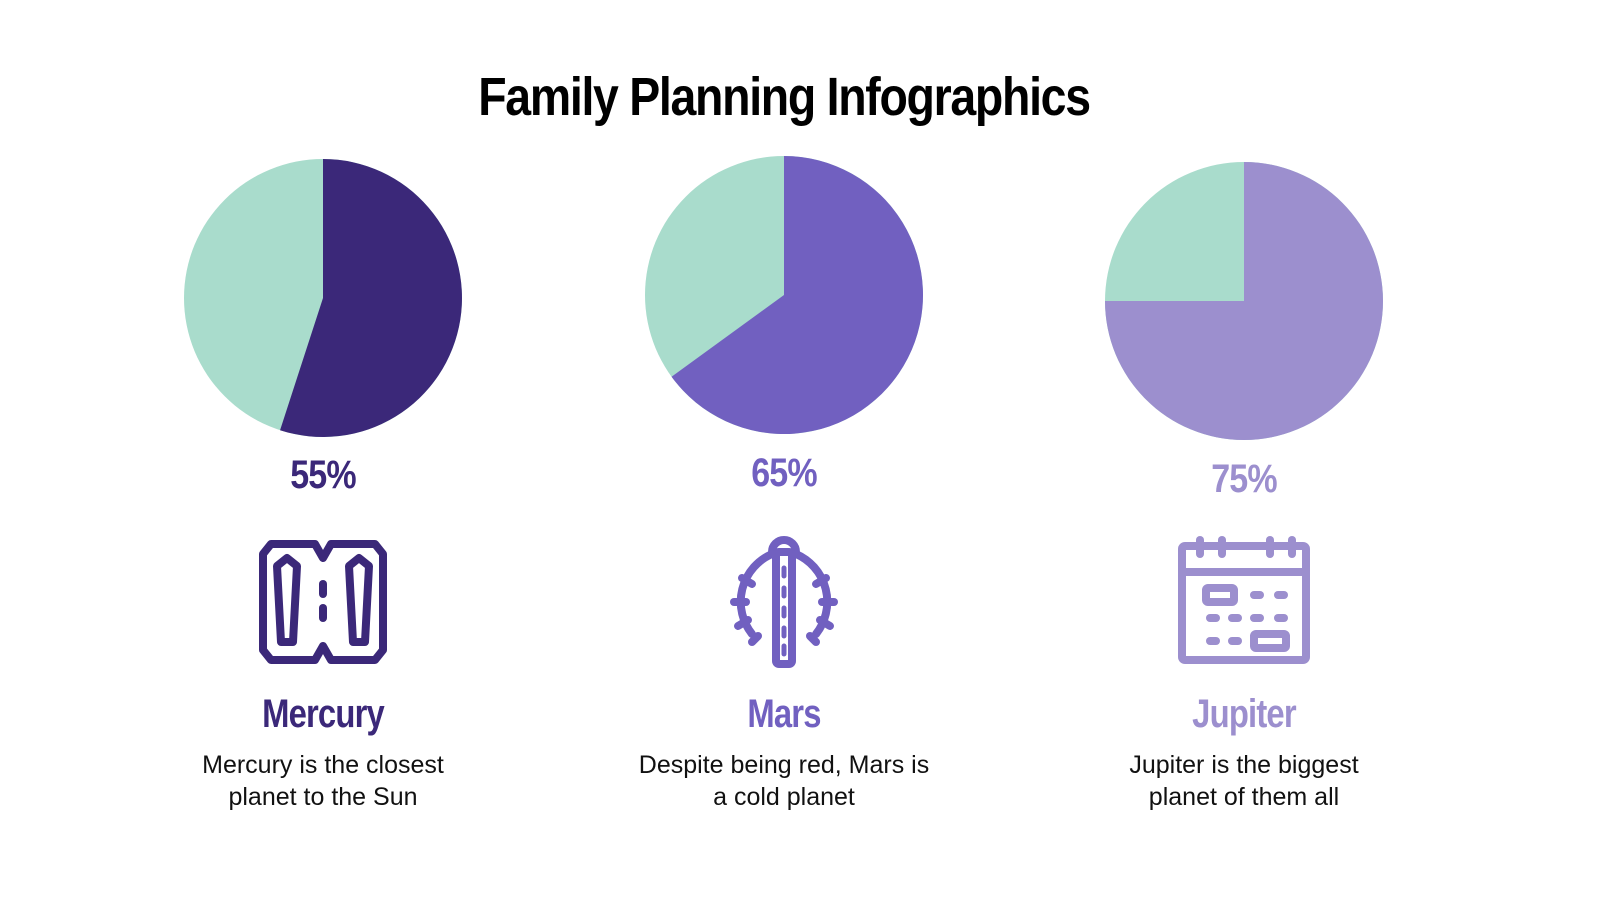 The width and height of the screenshot is (1600, 900). I want to click on description-line: Mercury is the closest, so click(323, 765).